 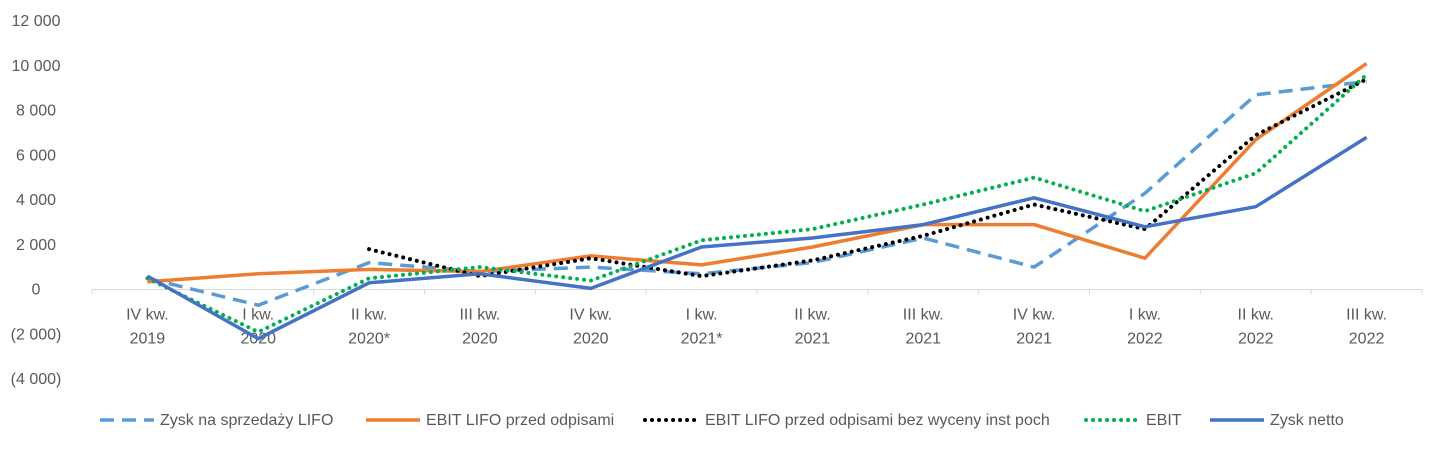 I want to click on legend-label-1: Zysk na sprzedaży LIFO, so click(x=246, y=420).